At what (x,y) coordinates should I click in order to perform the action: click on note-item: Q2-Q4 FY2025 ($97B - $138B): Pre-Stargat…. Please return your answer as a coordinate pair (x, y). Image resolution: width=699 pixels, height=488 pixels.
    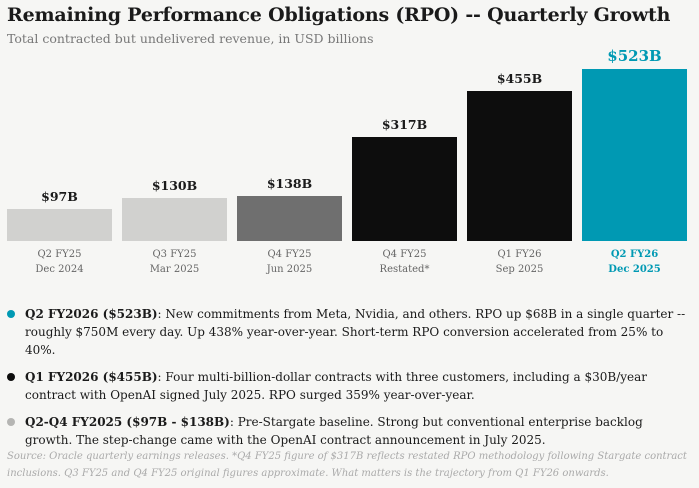
    Looking at the image, I should click on (347, 431).